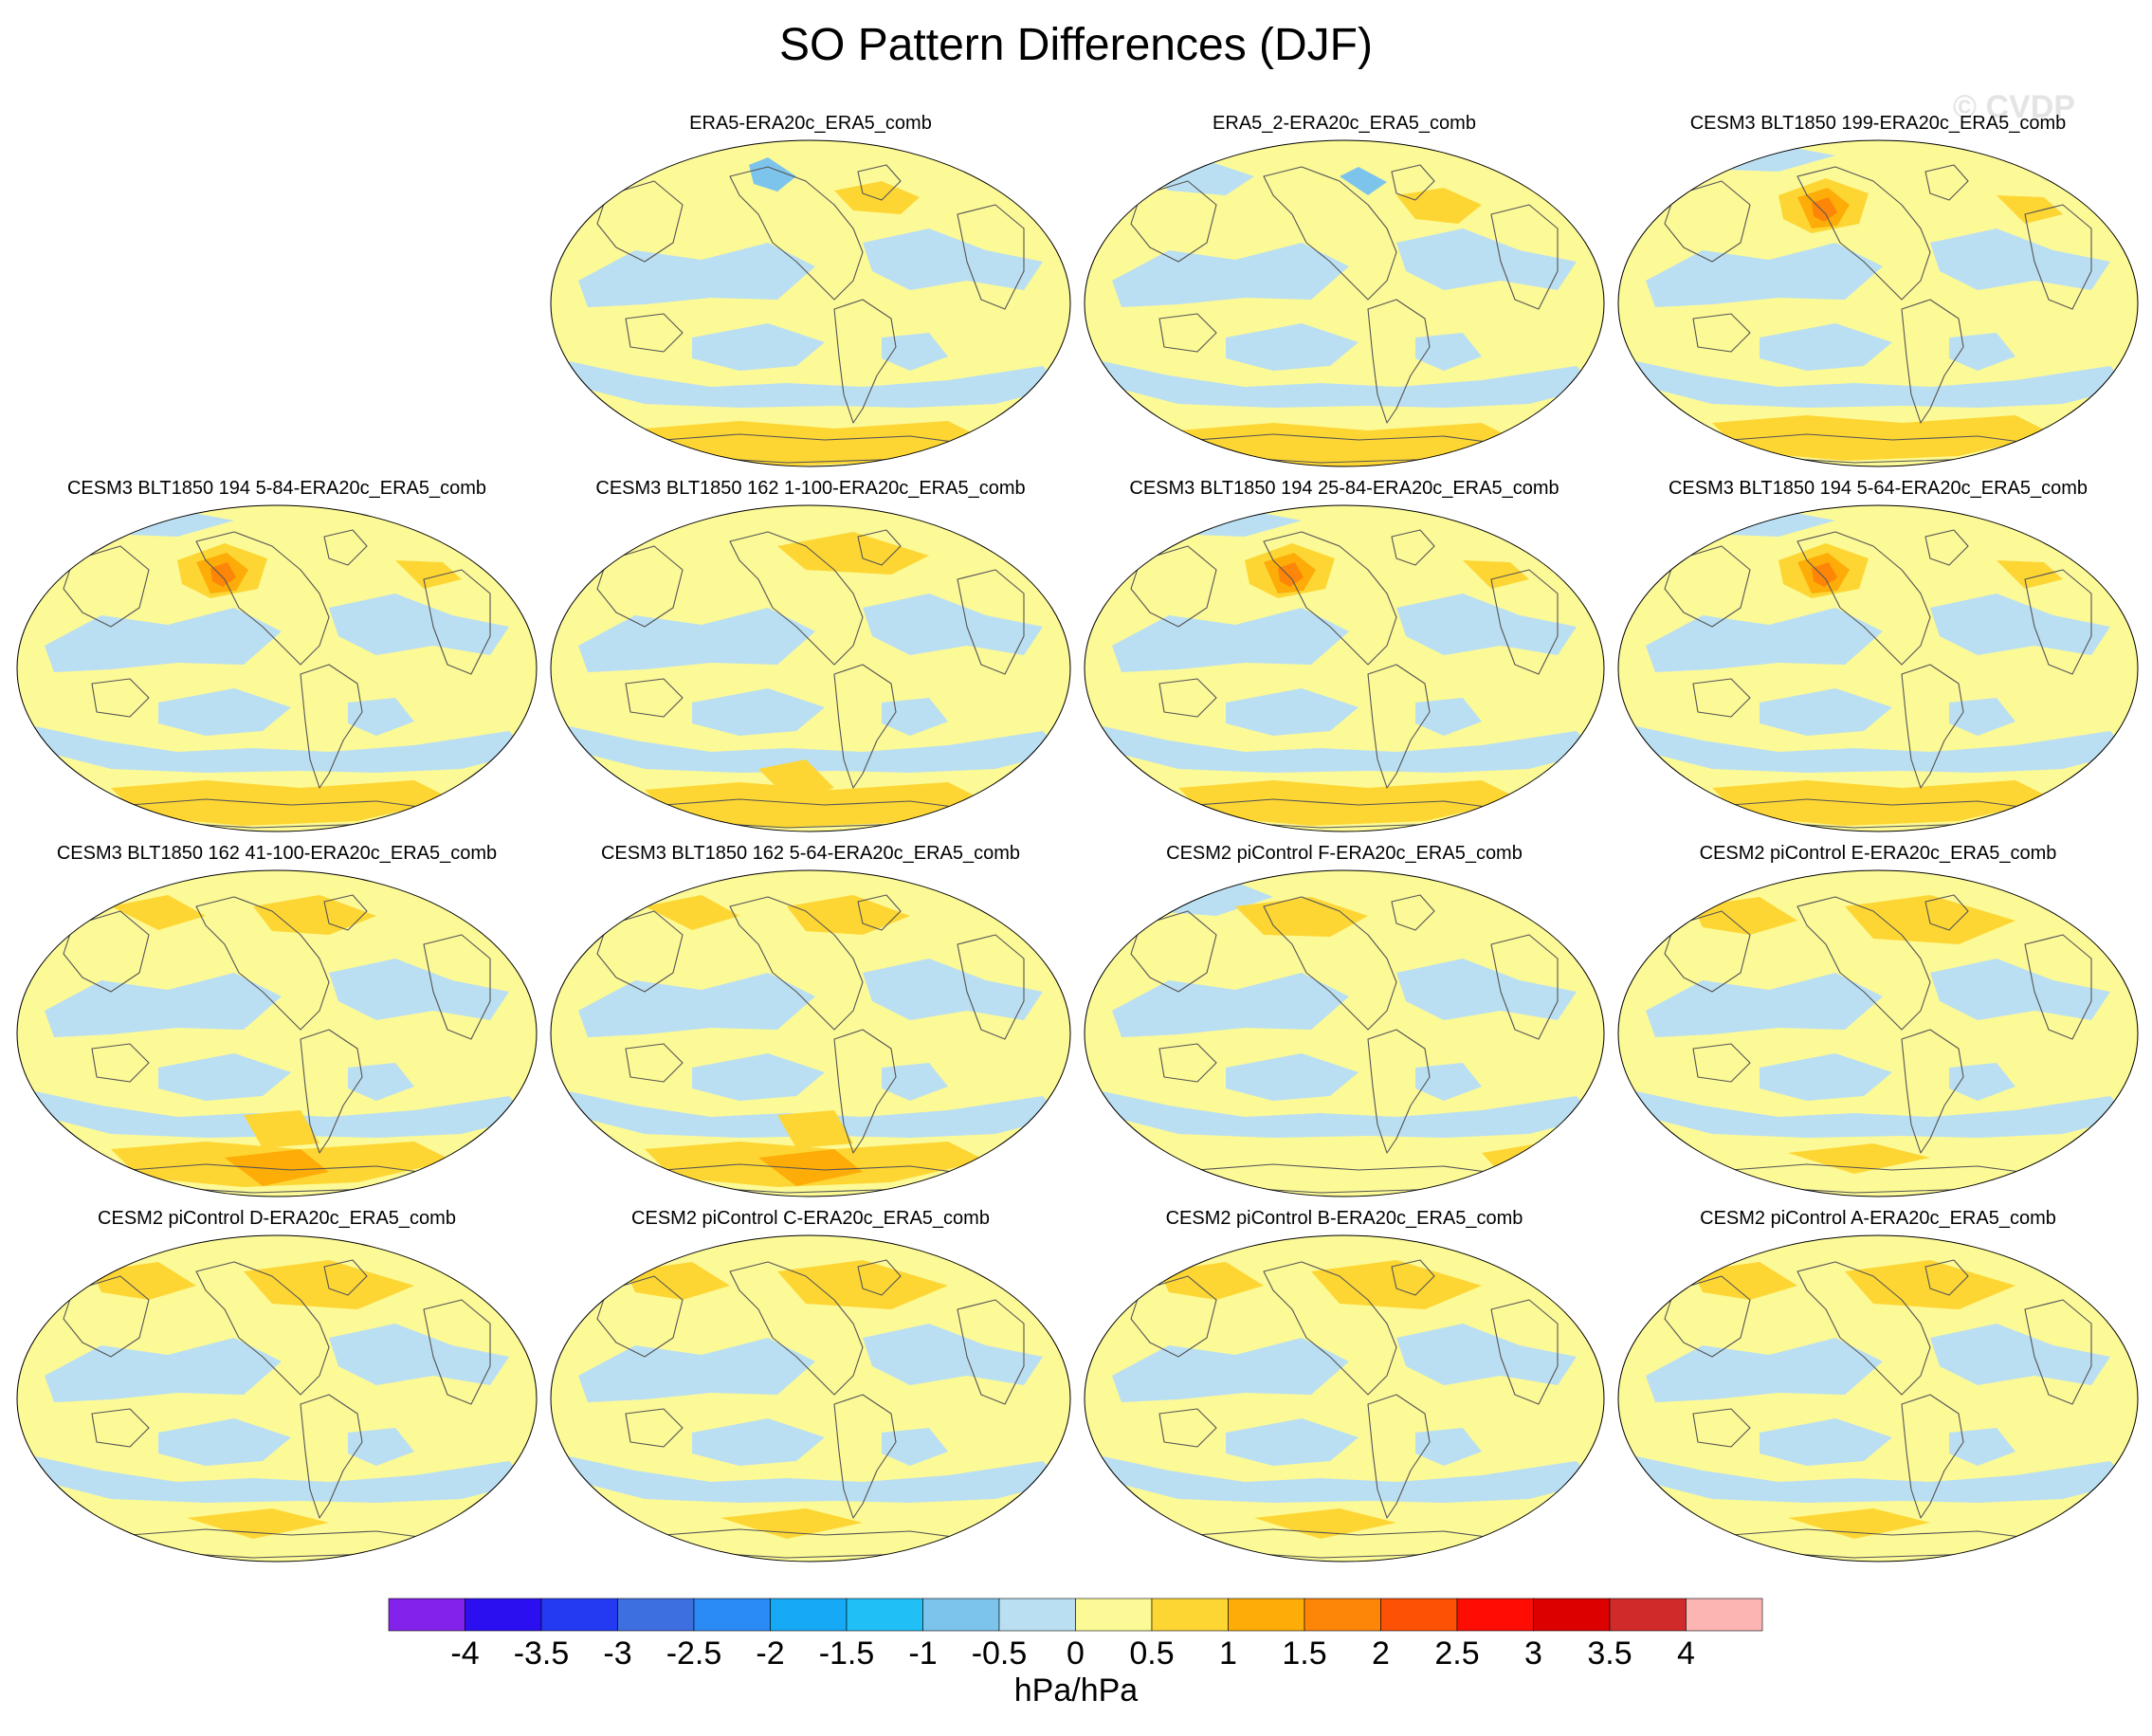  What do you see at coordinates (847, 1653) in the screenshot?
I see `colorbar-tick-label: -1.5` at bounding box center [847, 1653].